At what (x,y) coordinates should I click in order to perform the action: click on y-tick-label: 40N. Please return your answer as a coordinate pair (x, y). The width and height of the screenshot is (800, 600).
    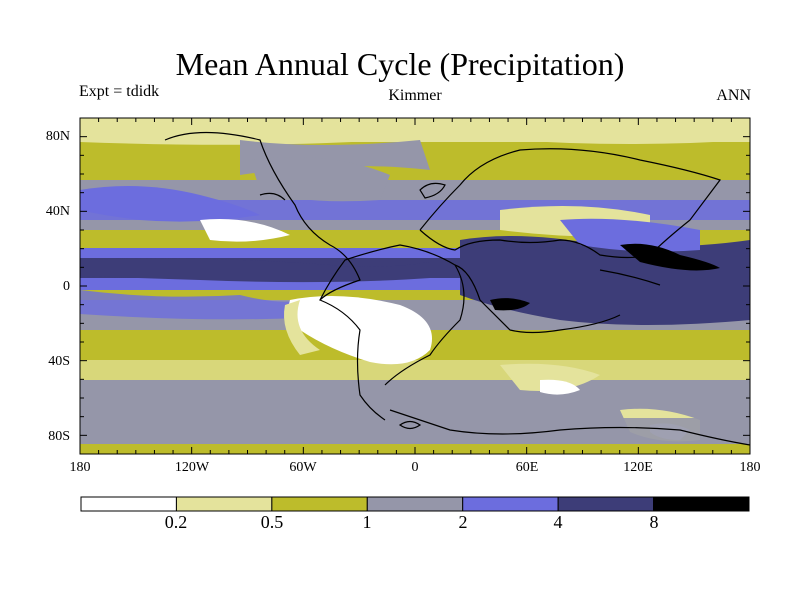
    Looking at the image, I should click on (57, 211).